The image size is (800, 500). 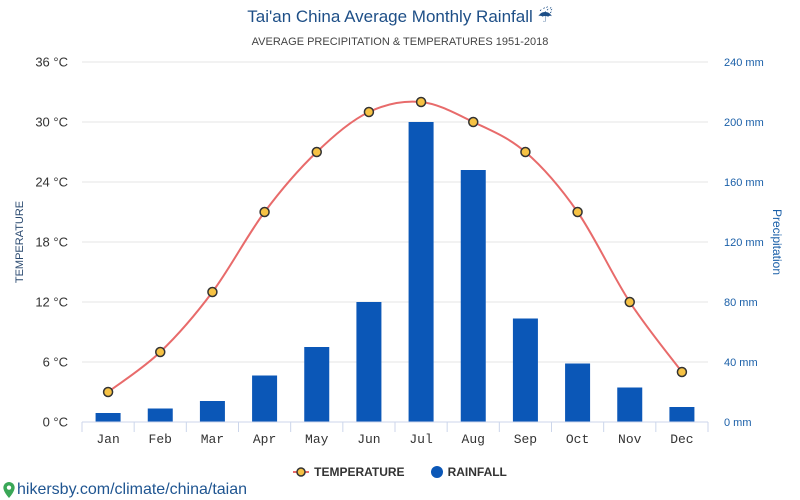 I want to click on y-right-tick-label: 160 mm, so click(x=744, y=183).